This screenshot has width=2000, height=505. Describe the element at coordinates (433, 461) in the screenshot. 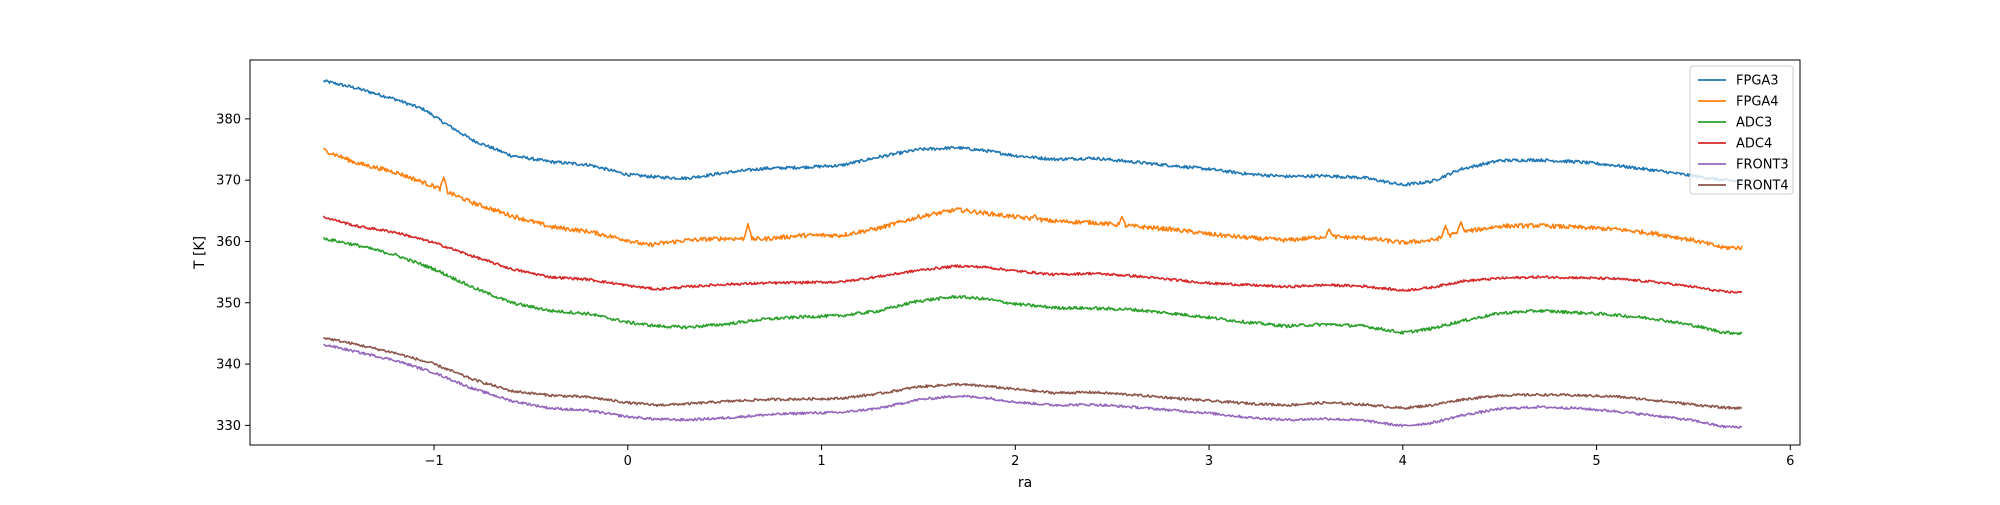

I see `x-tick-label: −1` at that location.